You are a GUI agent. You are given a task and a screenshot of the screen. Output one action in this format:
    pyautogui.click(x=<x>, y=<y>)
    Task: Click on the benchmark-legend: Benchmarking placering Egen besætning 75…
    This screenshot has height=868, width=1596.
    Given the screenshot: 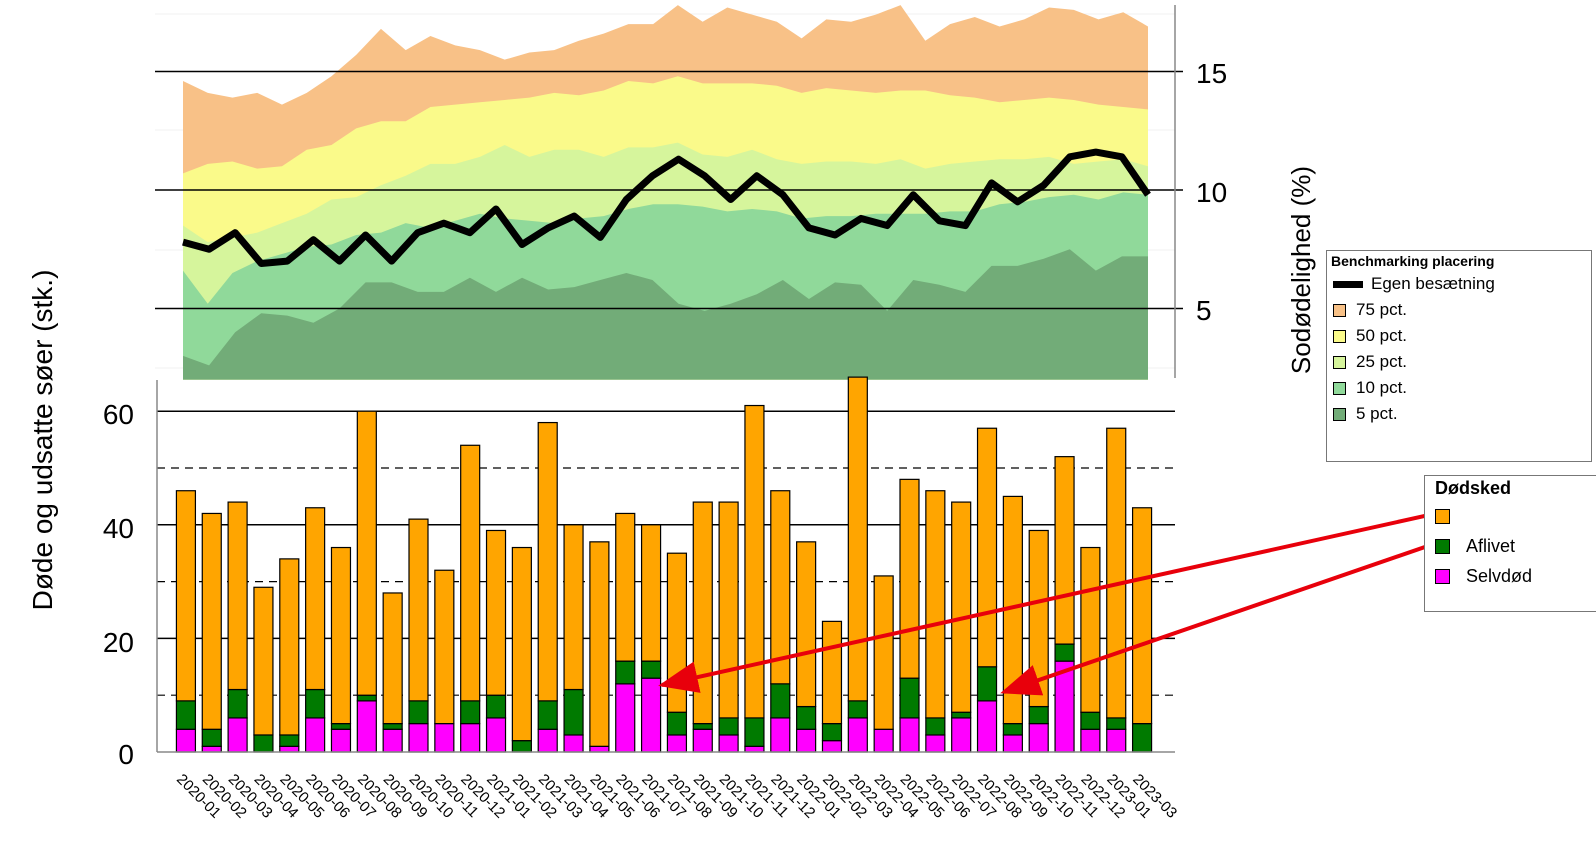 What is the action you would take?
    pyautogui.click(x=1459, y=356)
    